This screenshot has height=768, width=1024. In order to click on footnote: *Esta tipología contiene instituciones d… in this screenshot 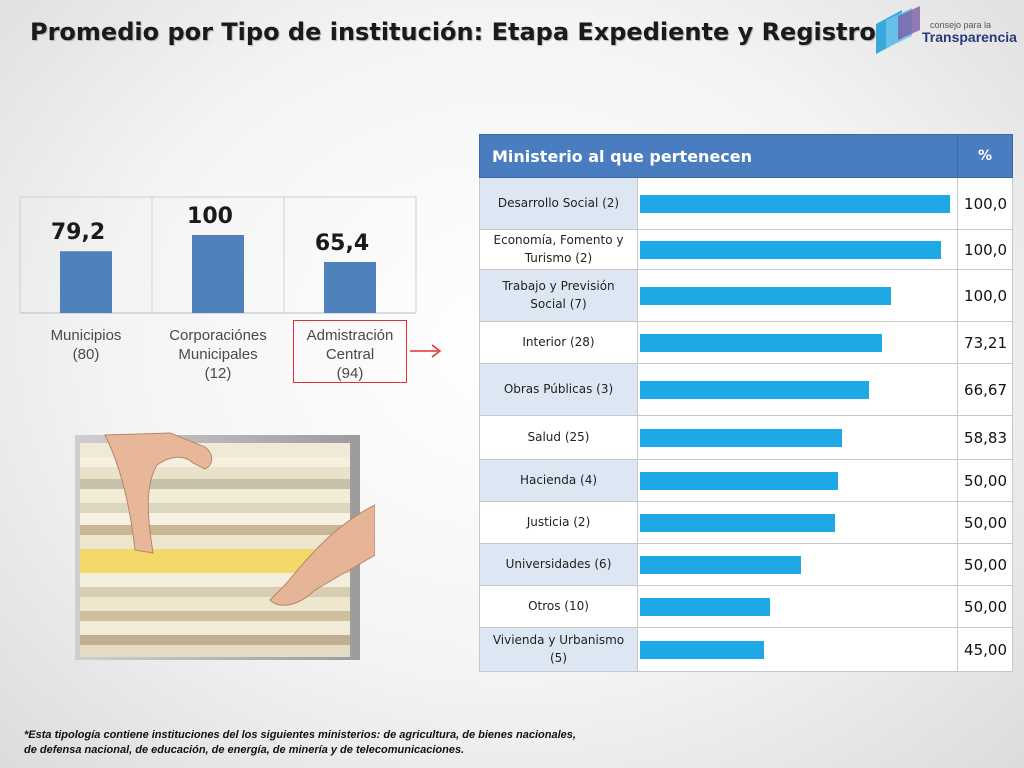, I will do `click(324, 743)`.